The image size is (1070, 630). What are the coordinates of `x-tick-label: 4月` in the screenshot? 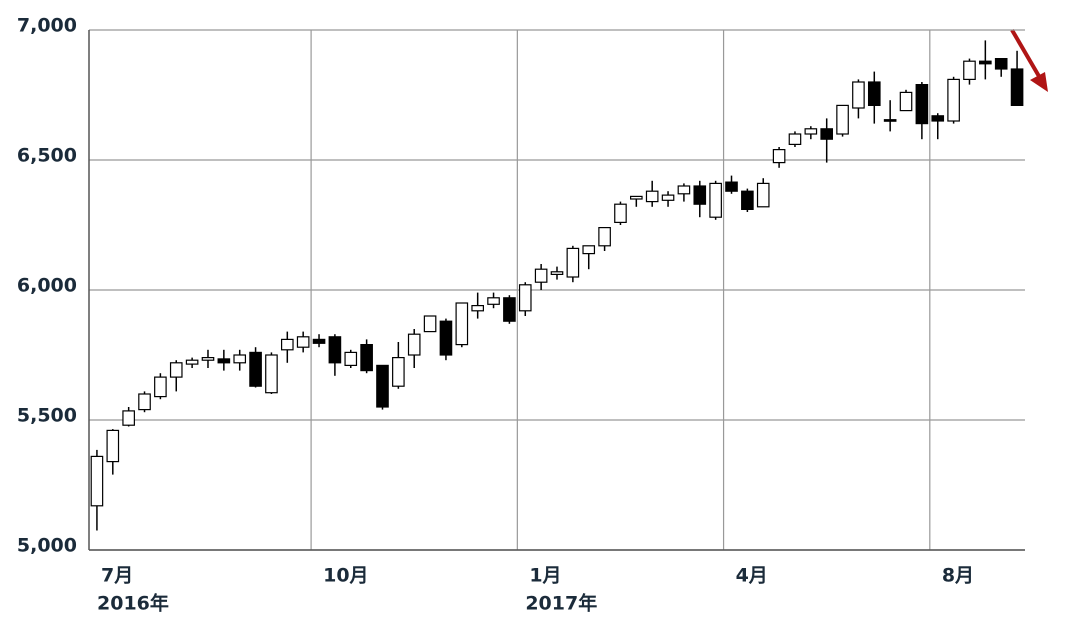 It's located at (752, 576).